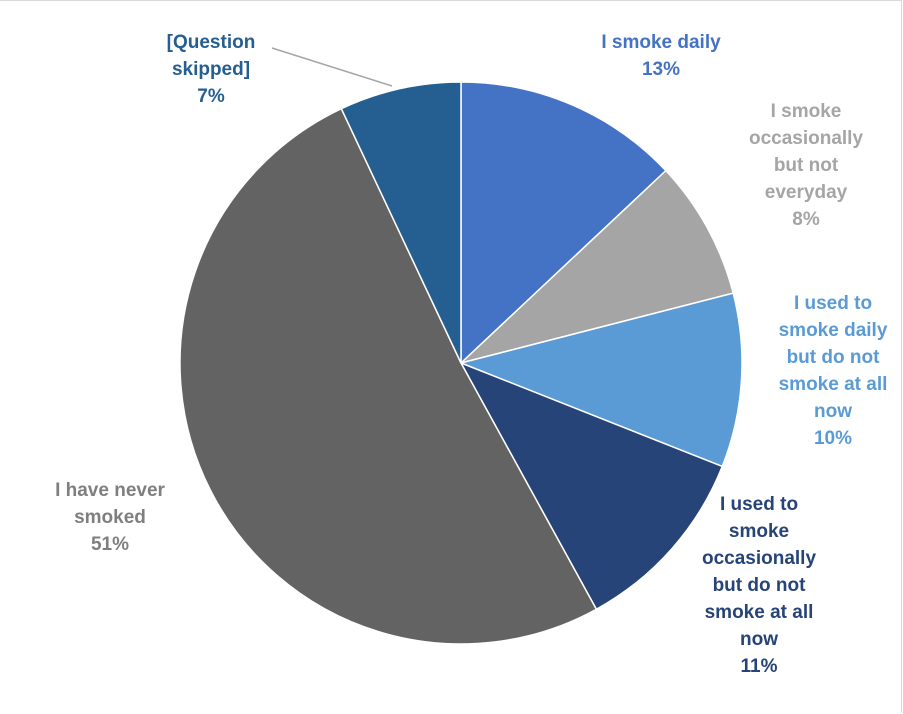 This screenshot has height=714, width=903. Describe the element at coordinates (110, 490) in the screenshot. I see `slice-label-text: I have never` at that location.